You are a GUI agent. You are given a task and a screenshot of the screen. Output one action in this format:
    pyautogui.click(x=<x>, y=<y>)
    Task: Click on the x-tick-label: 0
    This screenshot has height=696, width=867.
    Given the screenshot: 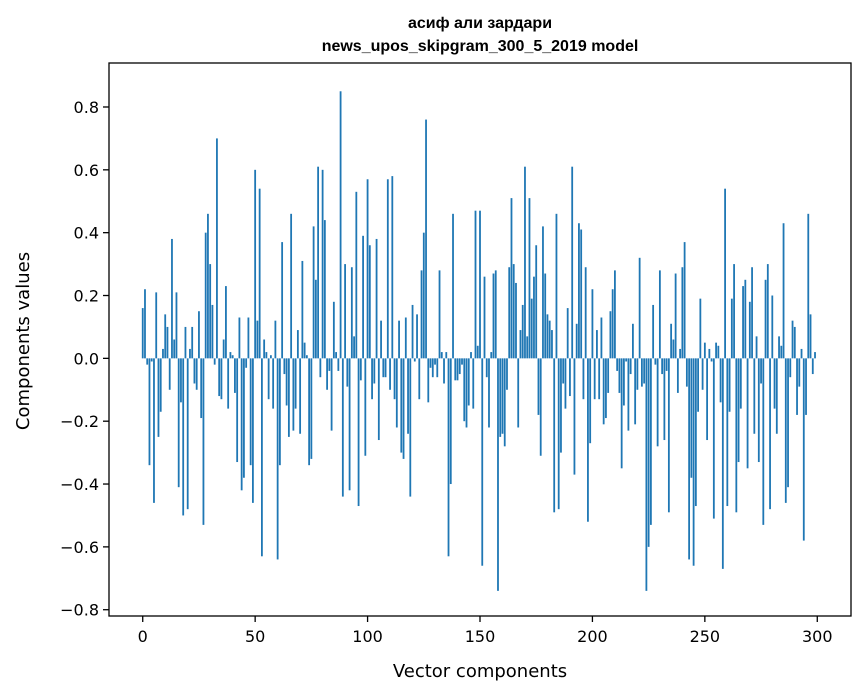 What is the action you would take?
    pyautogui.click(x=143, y=636)
    